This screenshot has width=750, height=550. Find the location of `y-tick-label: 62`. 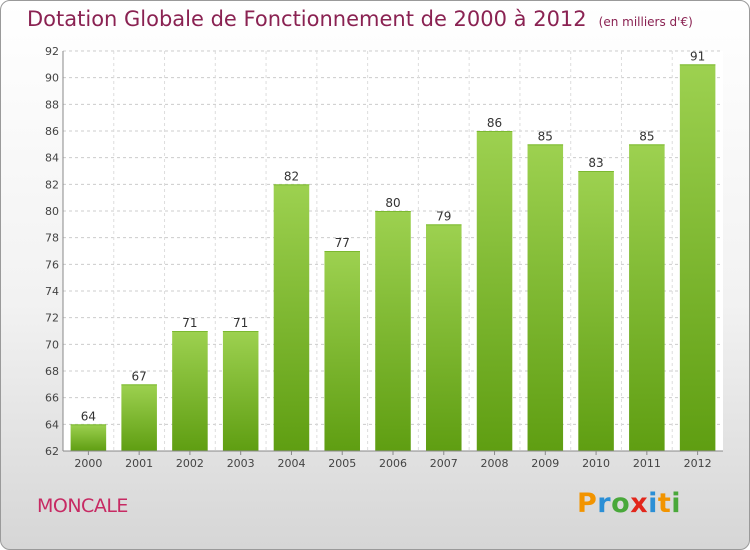

y-tick-label: 62 is located at coordinates (52, 451).